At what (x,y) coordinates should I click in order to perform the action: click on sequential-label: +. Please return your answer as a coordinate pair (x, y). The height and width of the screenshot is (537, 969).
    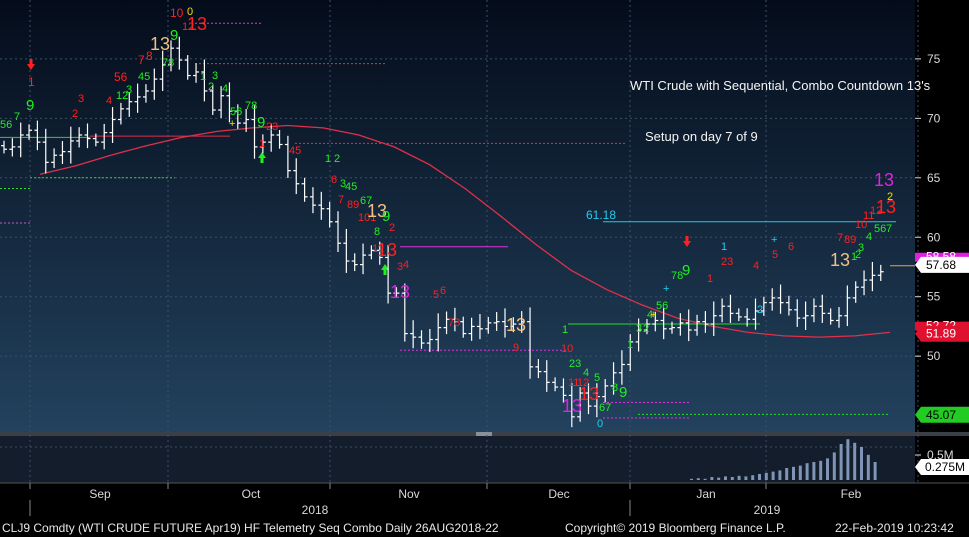
    Looking at the image, I should click on (774, 240).